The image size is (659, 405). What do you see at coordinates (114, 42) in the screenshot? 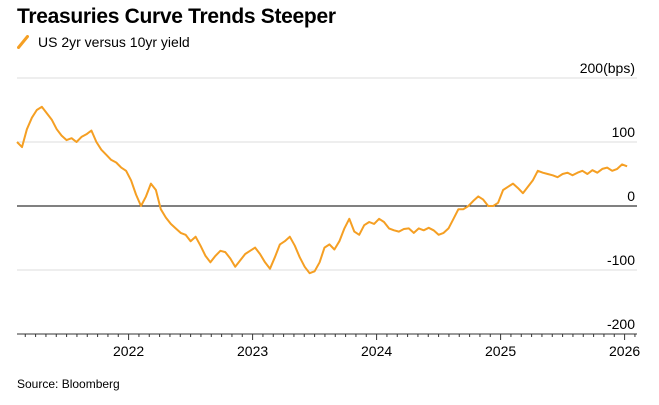
I see `legend-label: US 2yr versus 10yr yield` at bounding box center [114, 42].